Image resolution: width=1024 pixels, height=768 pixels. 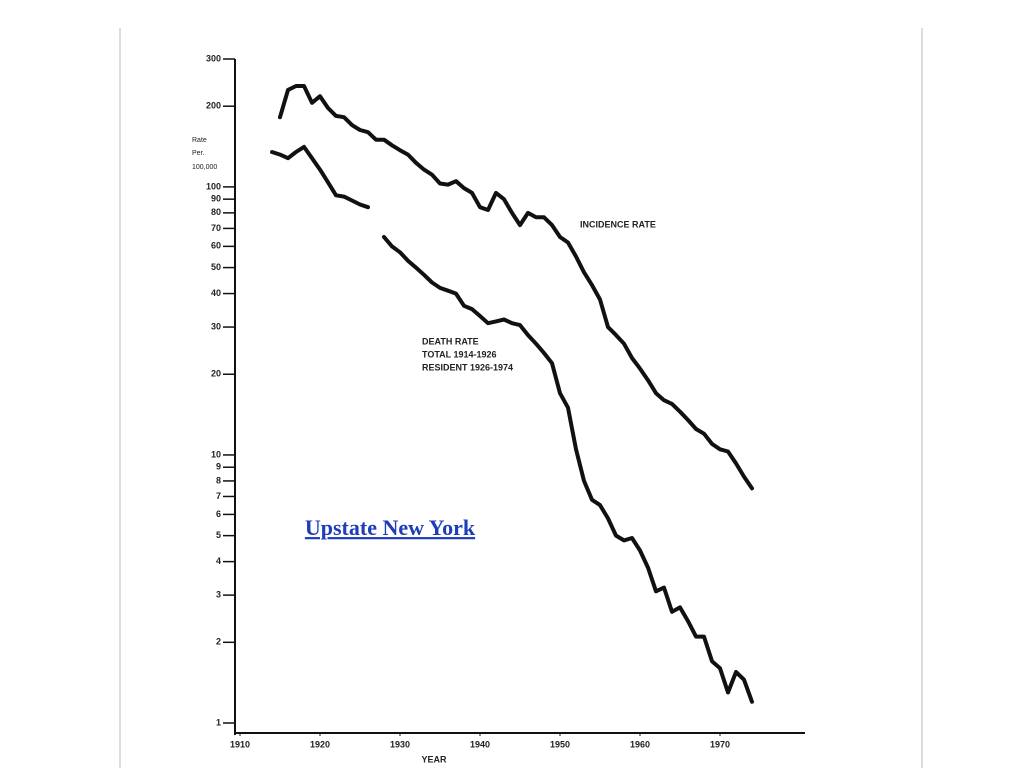 I want to click on series-label: DEATH RATE, so click(x=450, y=341).